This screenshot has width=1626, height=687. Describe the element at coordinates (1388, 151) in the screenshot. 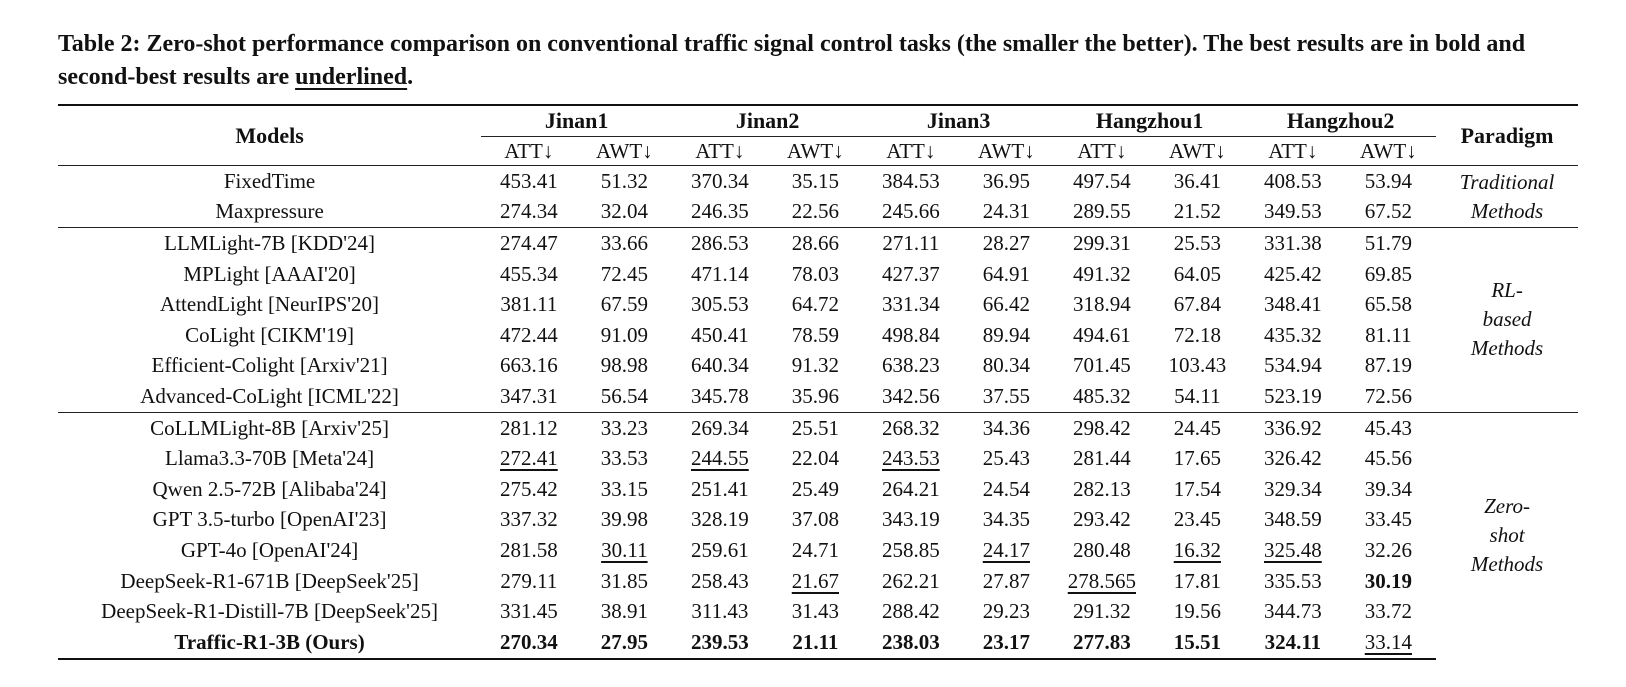

I see `metric-header-hangzhou2-awt: AWT↓` at that location.